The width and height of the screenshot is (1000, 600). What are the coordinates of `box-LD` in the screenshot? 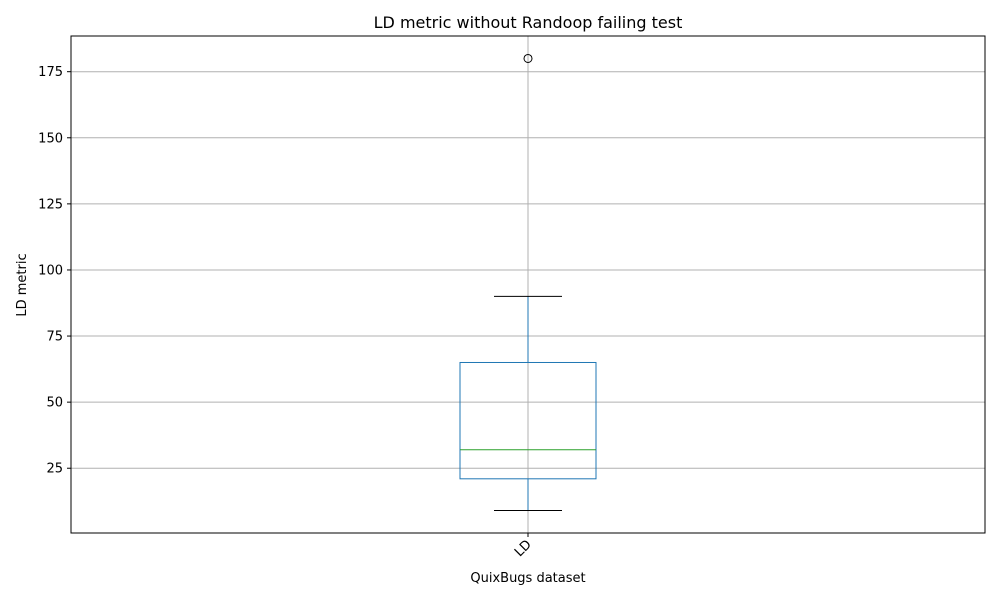 It's located at (528, 282).